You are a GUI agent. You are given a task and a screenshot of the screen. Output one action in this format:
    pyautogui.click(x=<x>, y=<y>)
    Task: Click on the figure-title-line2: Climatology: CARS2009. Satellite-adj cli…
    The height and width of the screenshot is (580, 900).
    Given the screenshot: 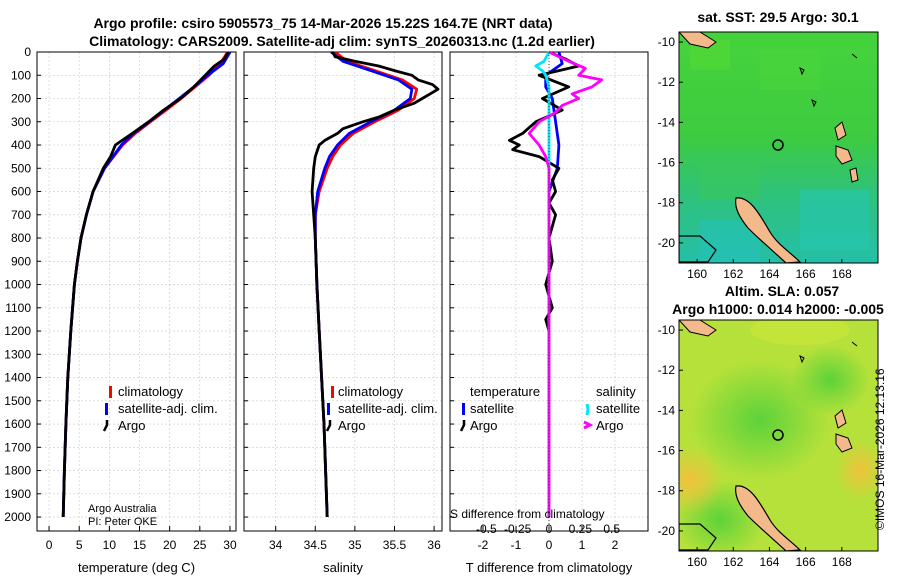 What is the action you would take?
    pyautogui.click(x=342, y=41)
    